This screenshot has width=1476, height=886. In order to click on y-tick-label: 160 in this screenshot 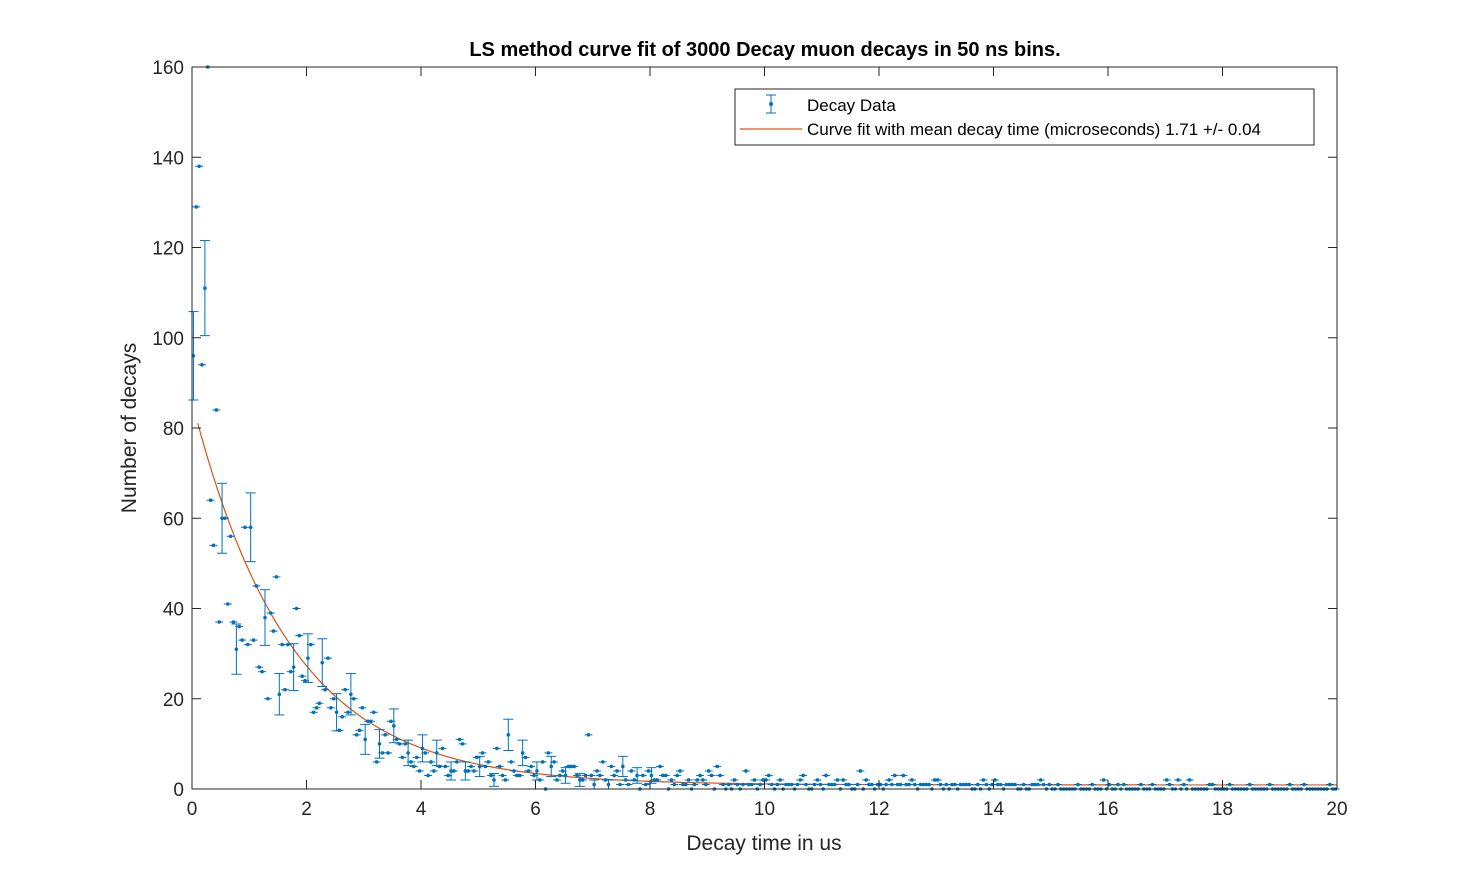, I will do `click(168, 68)`.